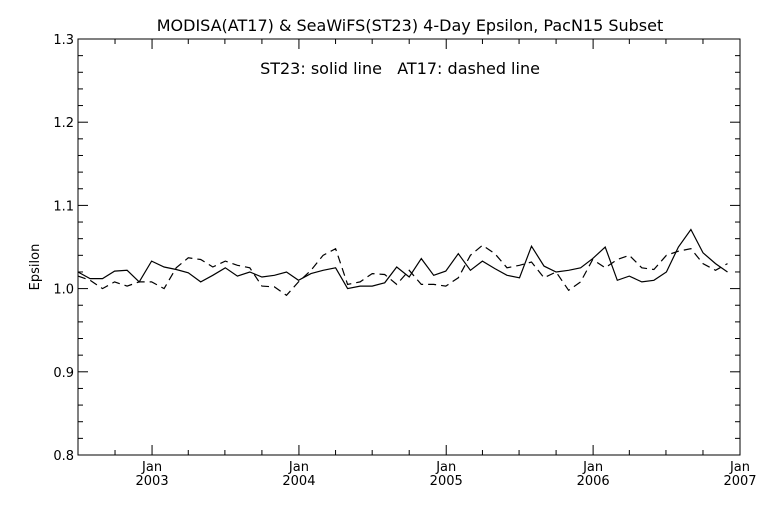 The height and width of the screenshot is (512, 768). What do you see at coordinates (63, 206) in the screenshot?
I see `y-tick-label: 1.1` at bounding box center [63, 206].